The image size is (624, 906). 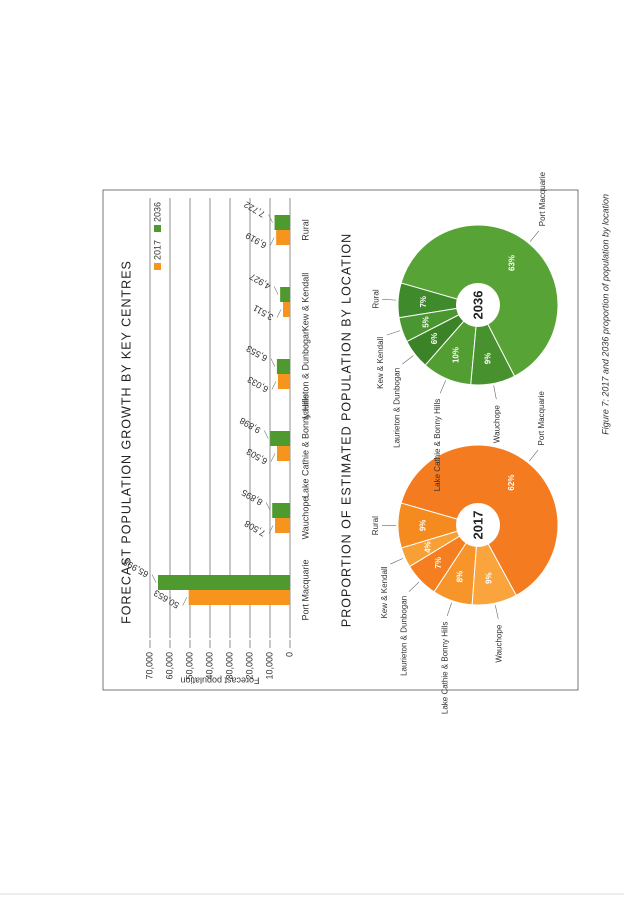 I want to click on pie-center-label: 2017, so click(x=477, y=525).